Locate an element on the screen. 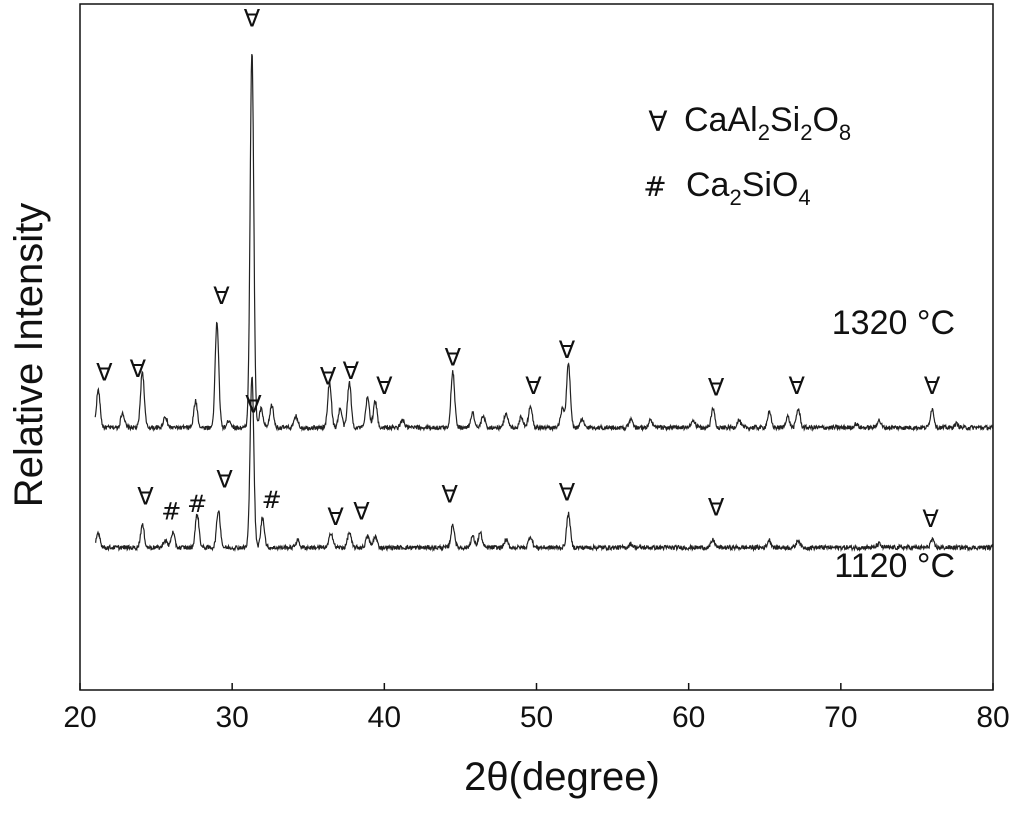 This screenshot has height=819, width=1024. x-ticks: 20 30 40 50 60 70 80 is located at coordinates (536, 708).